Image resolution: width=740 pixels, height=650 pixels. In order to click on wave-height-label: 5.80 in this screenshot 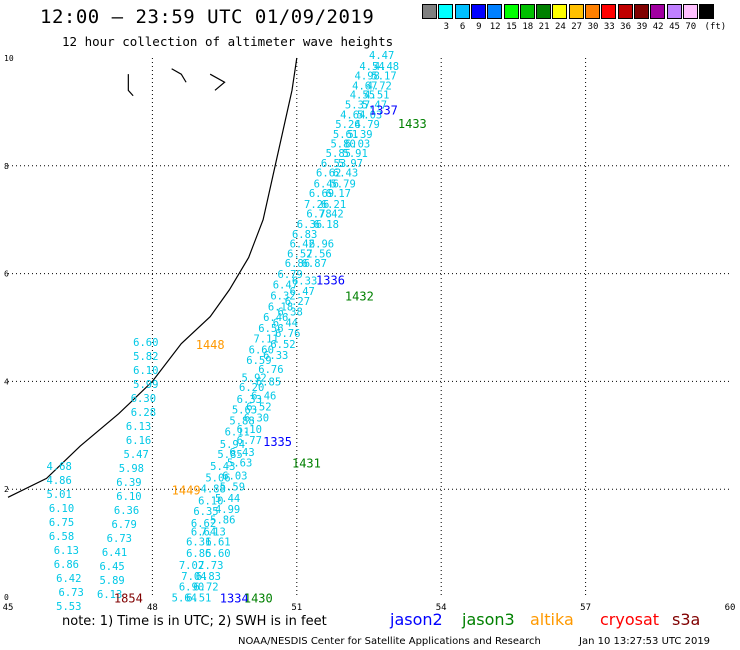, I will do `click(342, 144)`.